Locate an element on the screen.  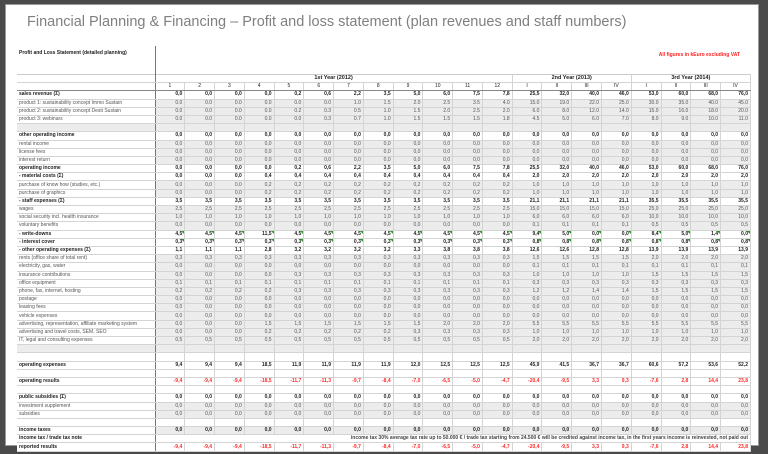
value-cell: 1,2 is located at coordinates (557, 292).